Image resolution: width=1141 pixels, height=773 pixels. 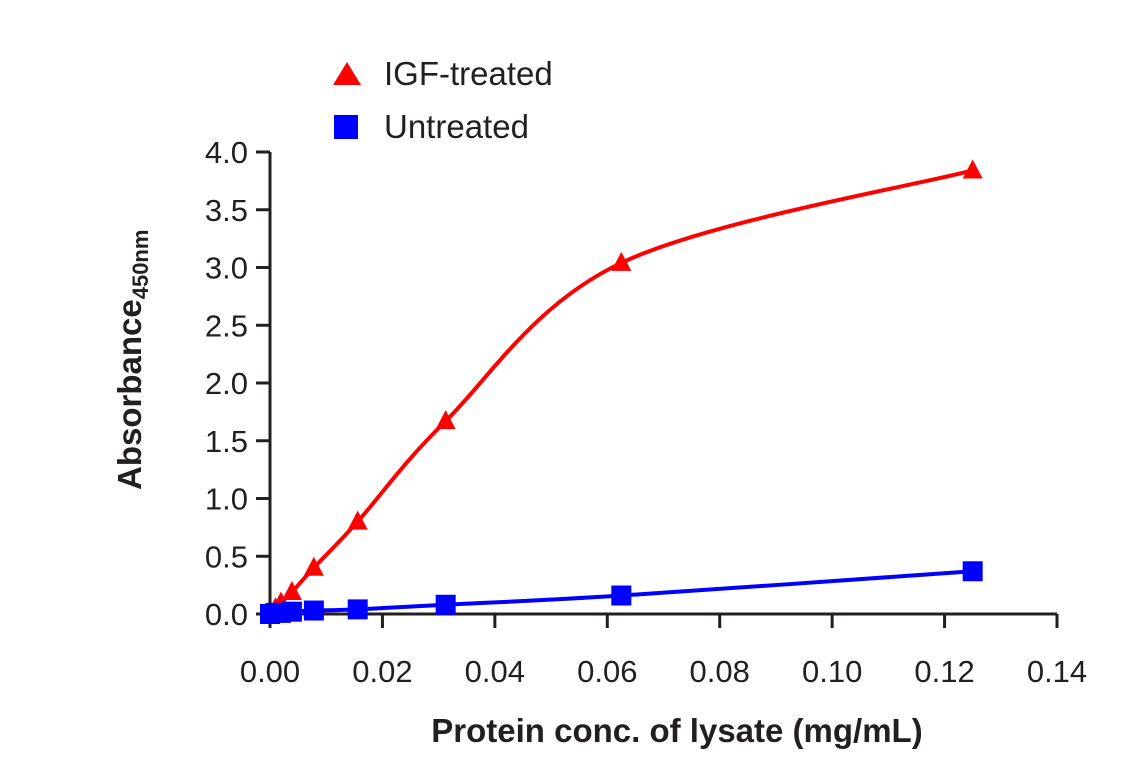 What do you see at coordinates (382, 671) in the screenshot?
I see `x-tick-label: 0.02` at bounding box center [382, 671].